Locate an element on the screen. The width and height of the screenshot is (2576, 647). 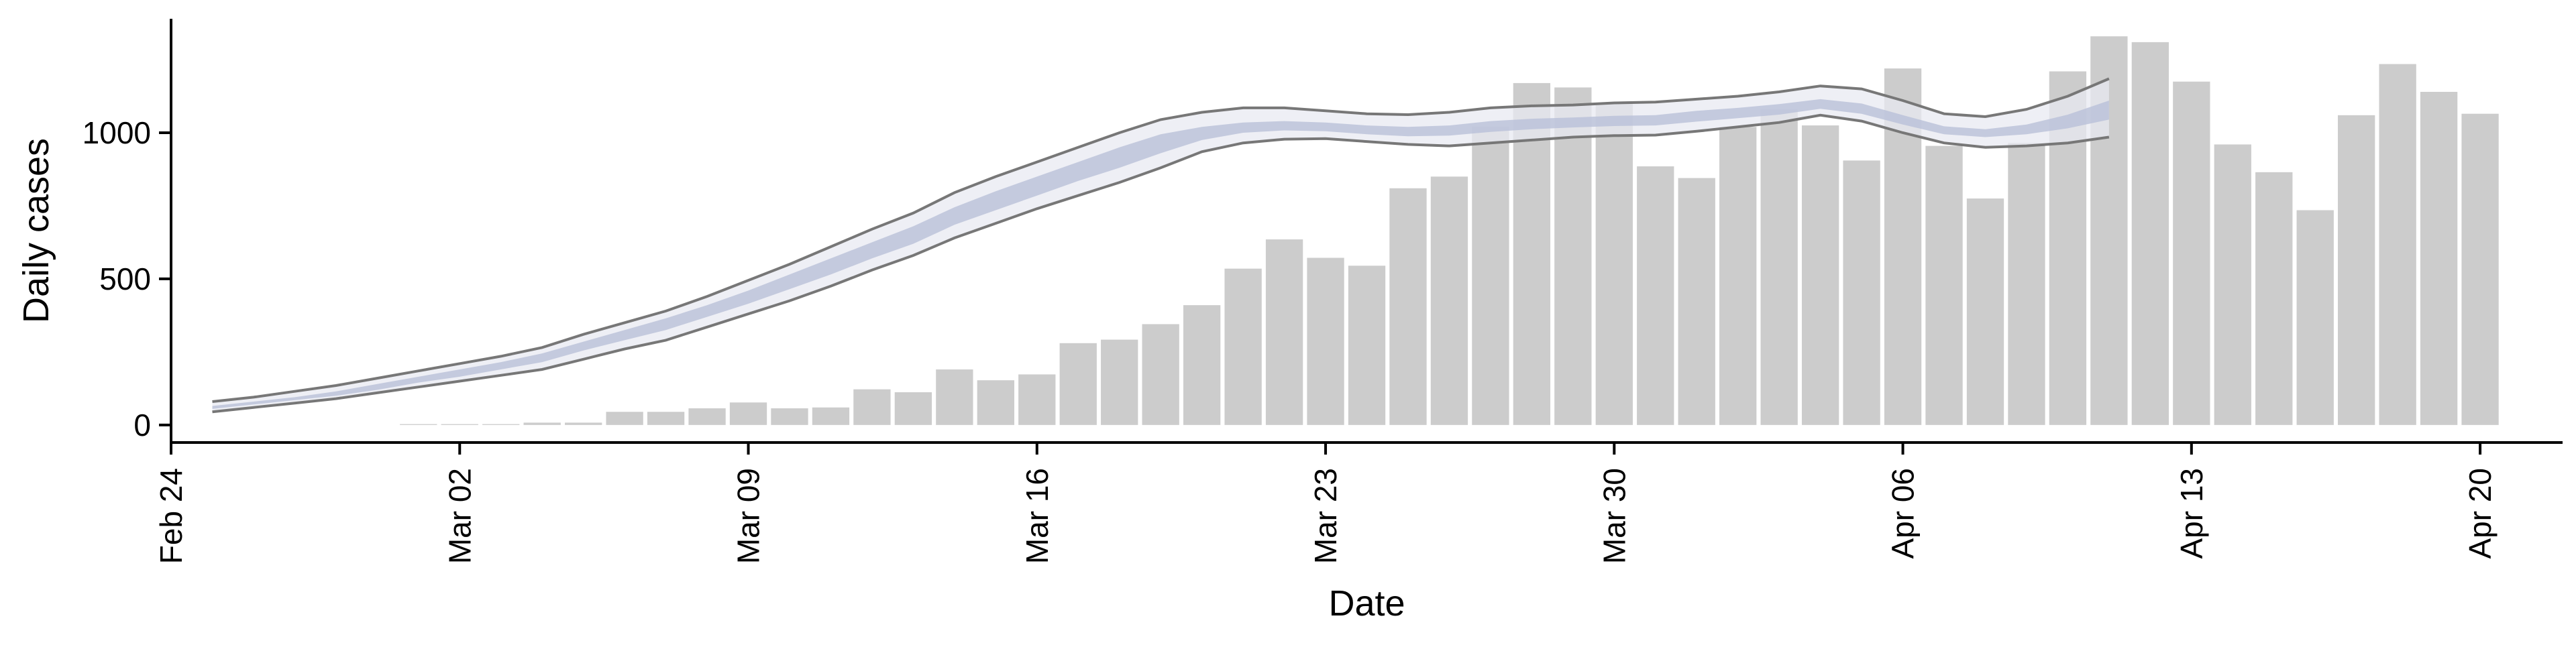
x-tick-label: Mar 23 is located at coordinates (1325, 516).